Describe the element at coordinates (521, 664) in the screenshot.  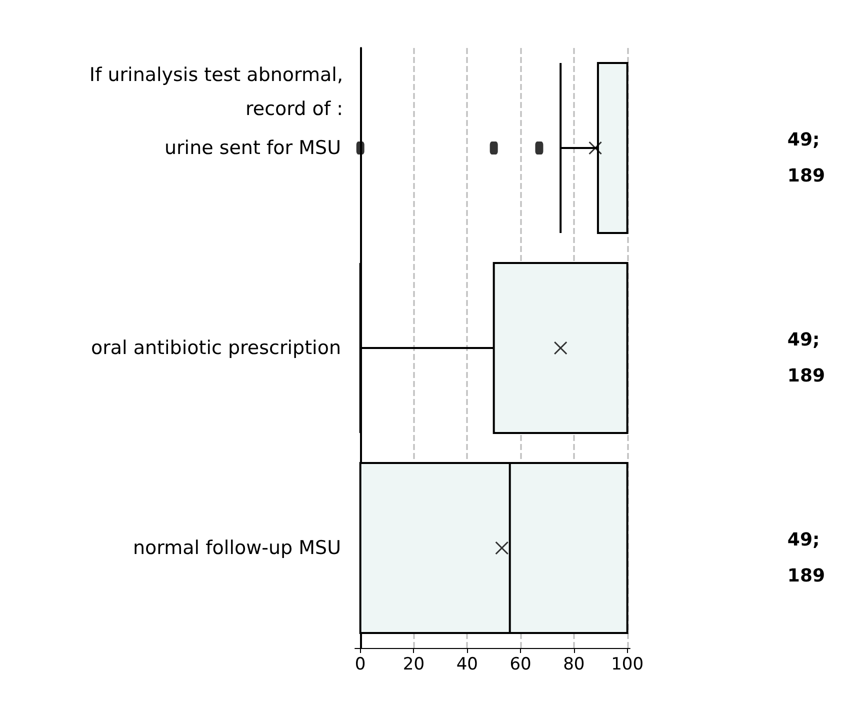
I see `x-tick-label: 60` at that location.